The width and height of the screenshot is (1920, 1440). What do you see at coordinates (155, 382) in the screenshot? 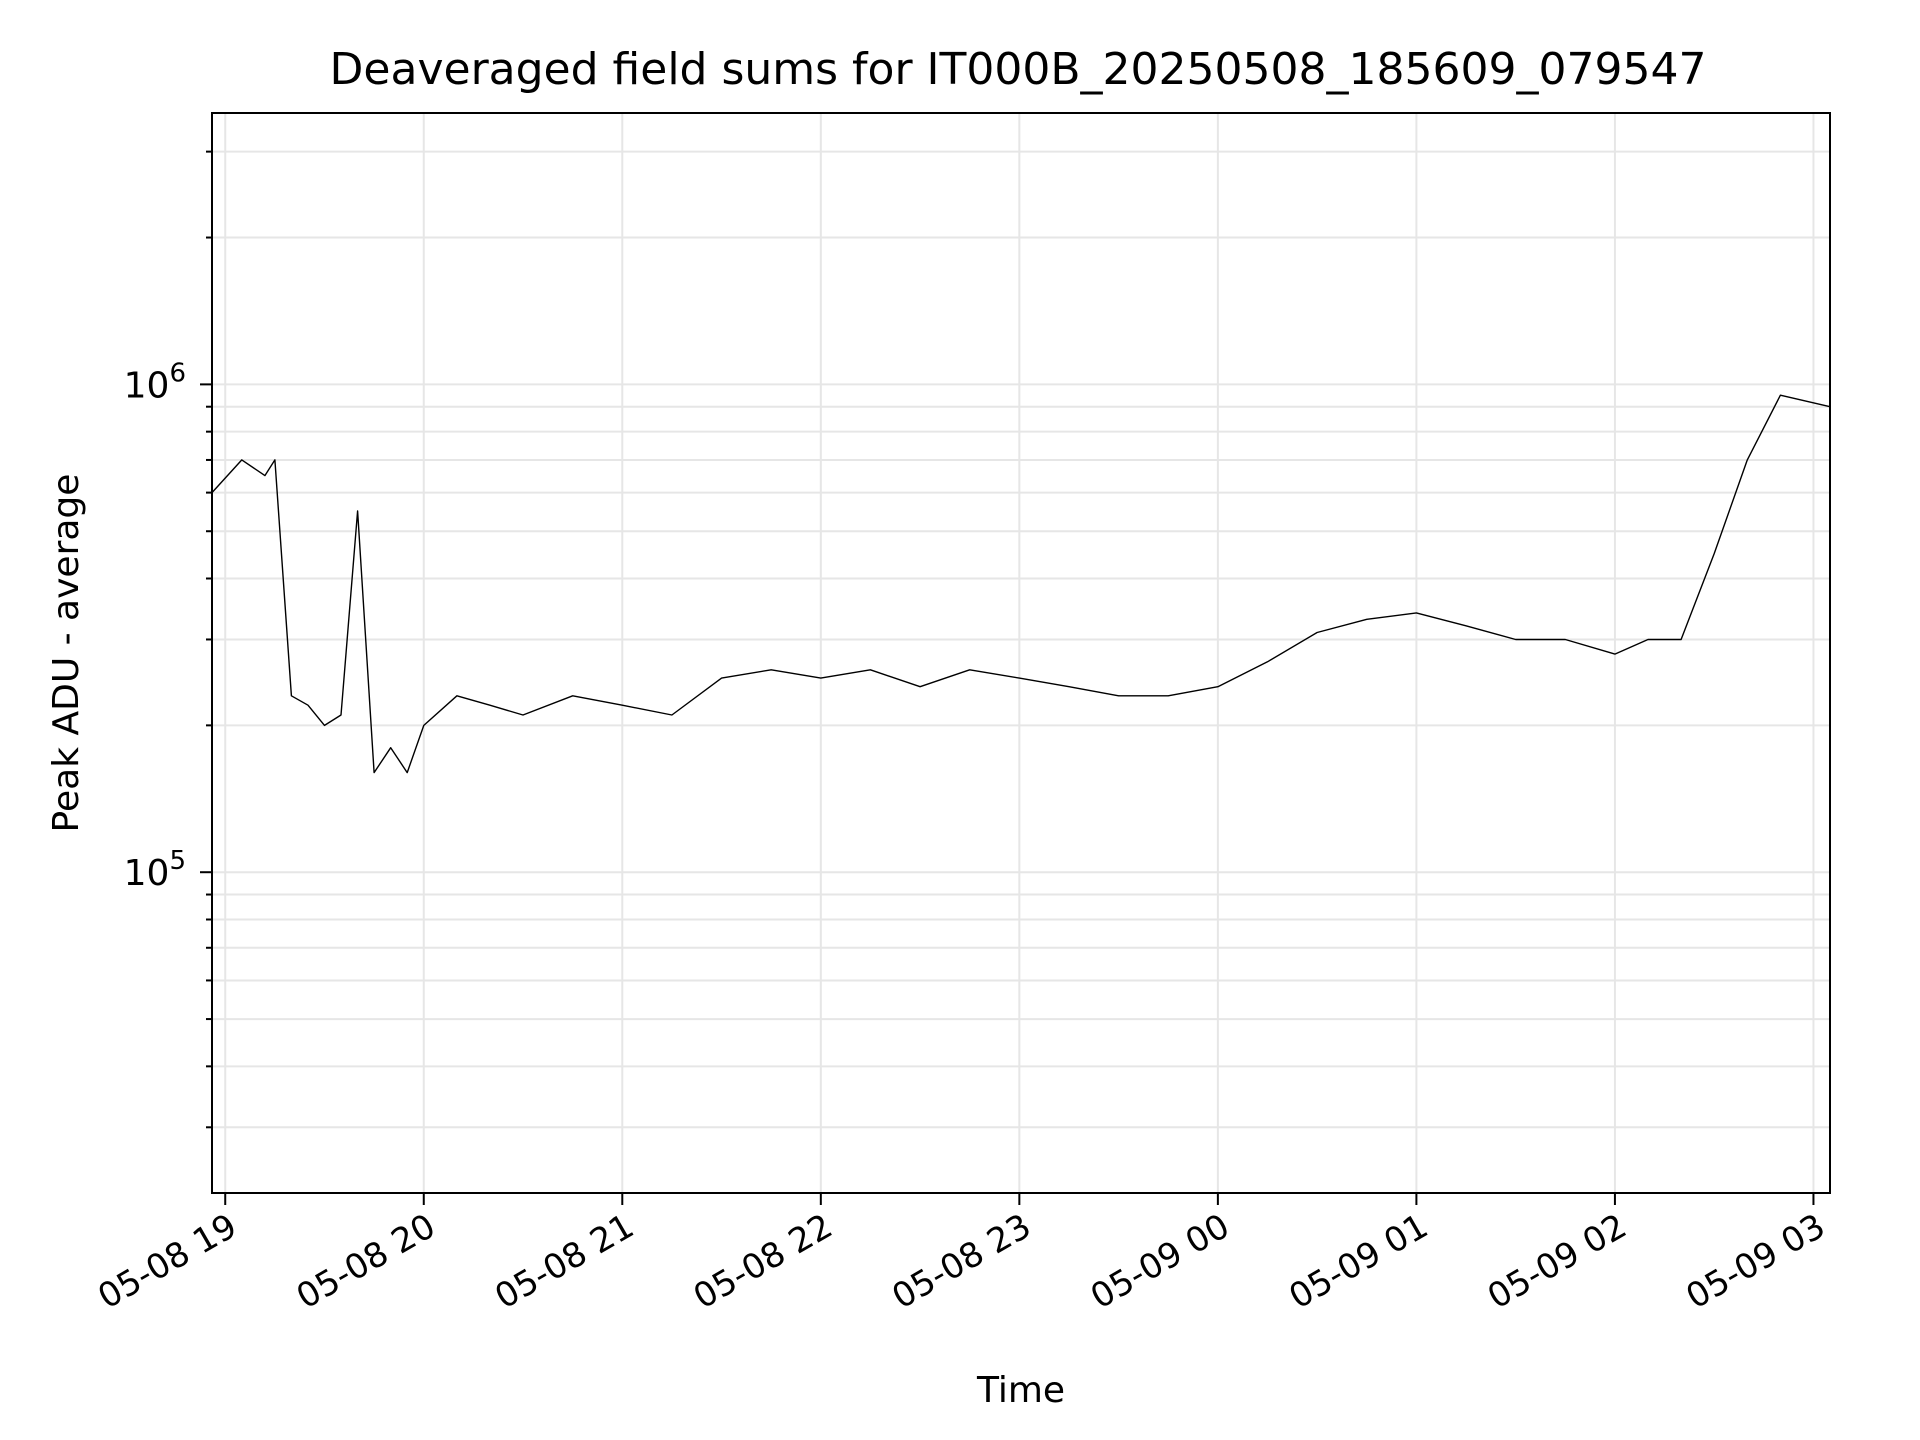
I see `y-tick-label: 10⁶` at bounding box center [155, 382].